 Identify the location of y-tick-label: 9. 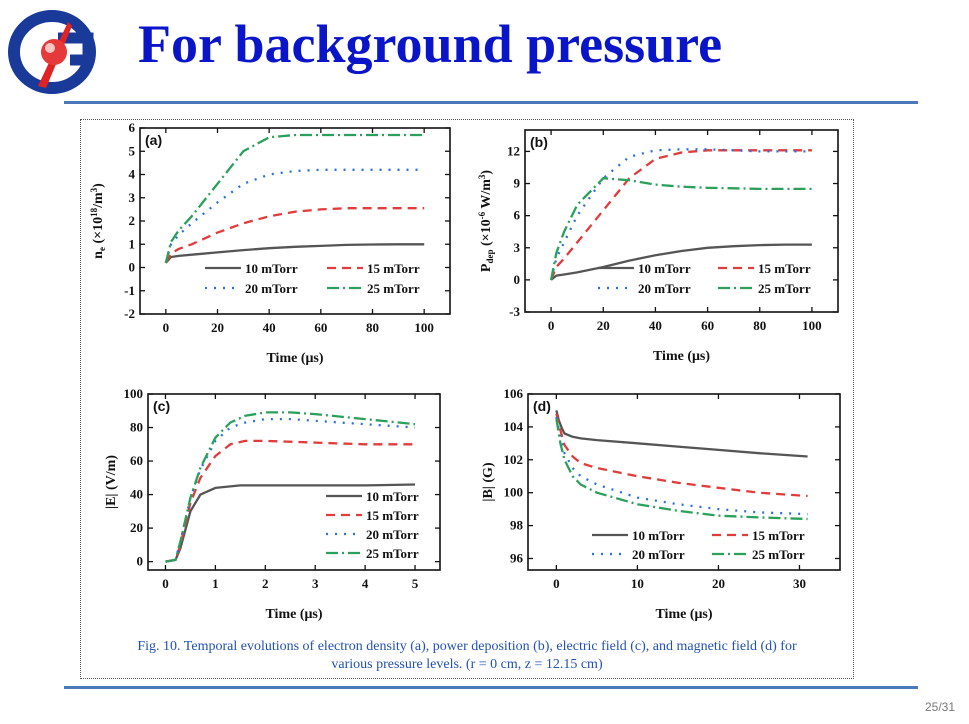
(517, 183).